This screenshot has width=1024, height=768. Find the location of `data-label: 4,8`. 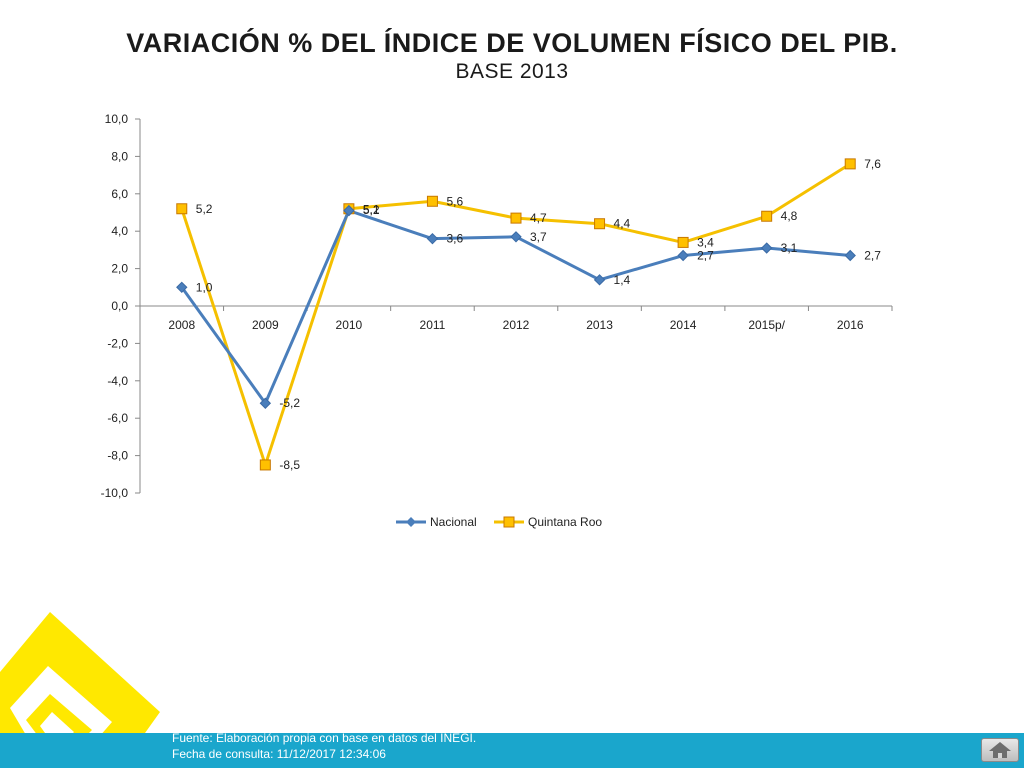

data-label: 4,8 is located at coordinates (789, 216).